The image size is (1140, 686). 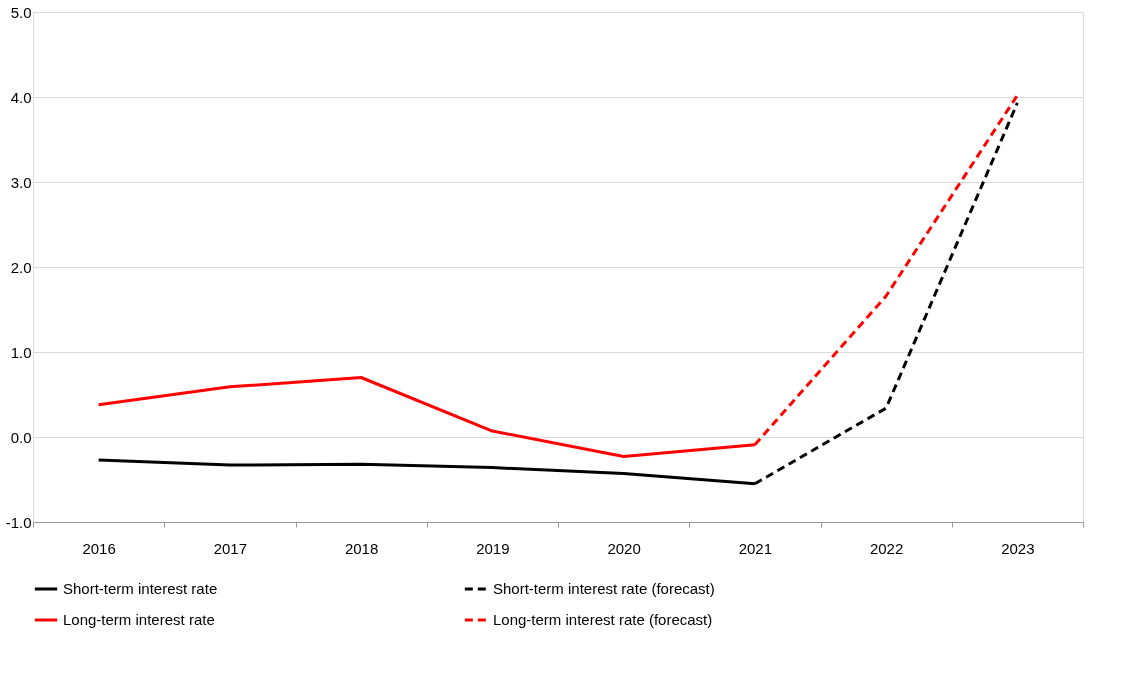 I want to click on x-tick-label: 2018, so click(x=361, y=548).